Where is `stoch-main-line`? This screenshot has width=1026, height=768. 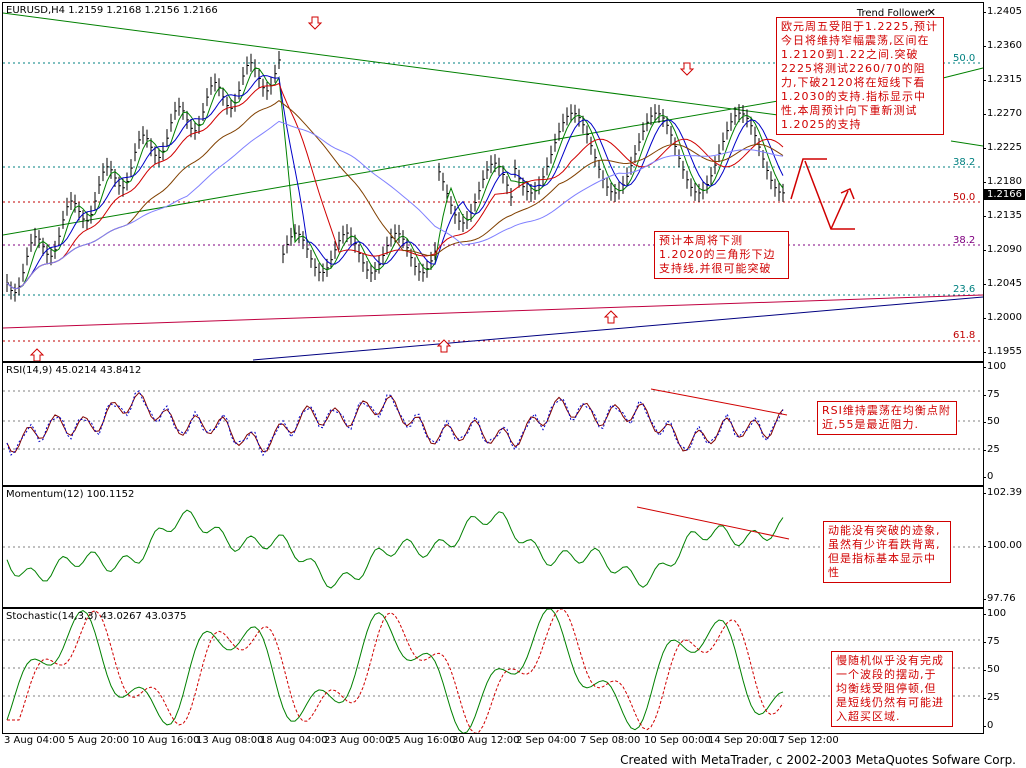
stoch-main-line is located at coordinates (395, 671).